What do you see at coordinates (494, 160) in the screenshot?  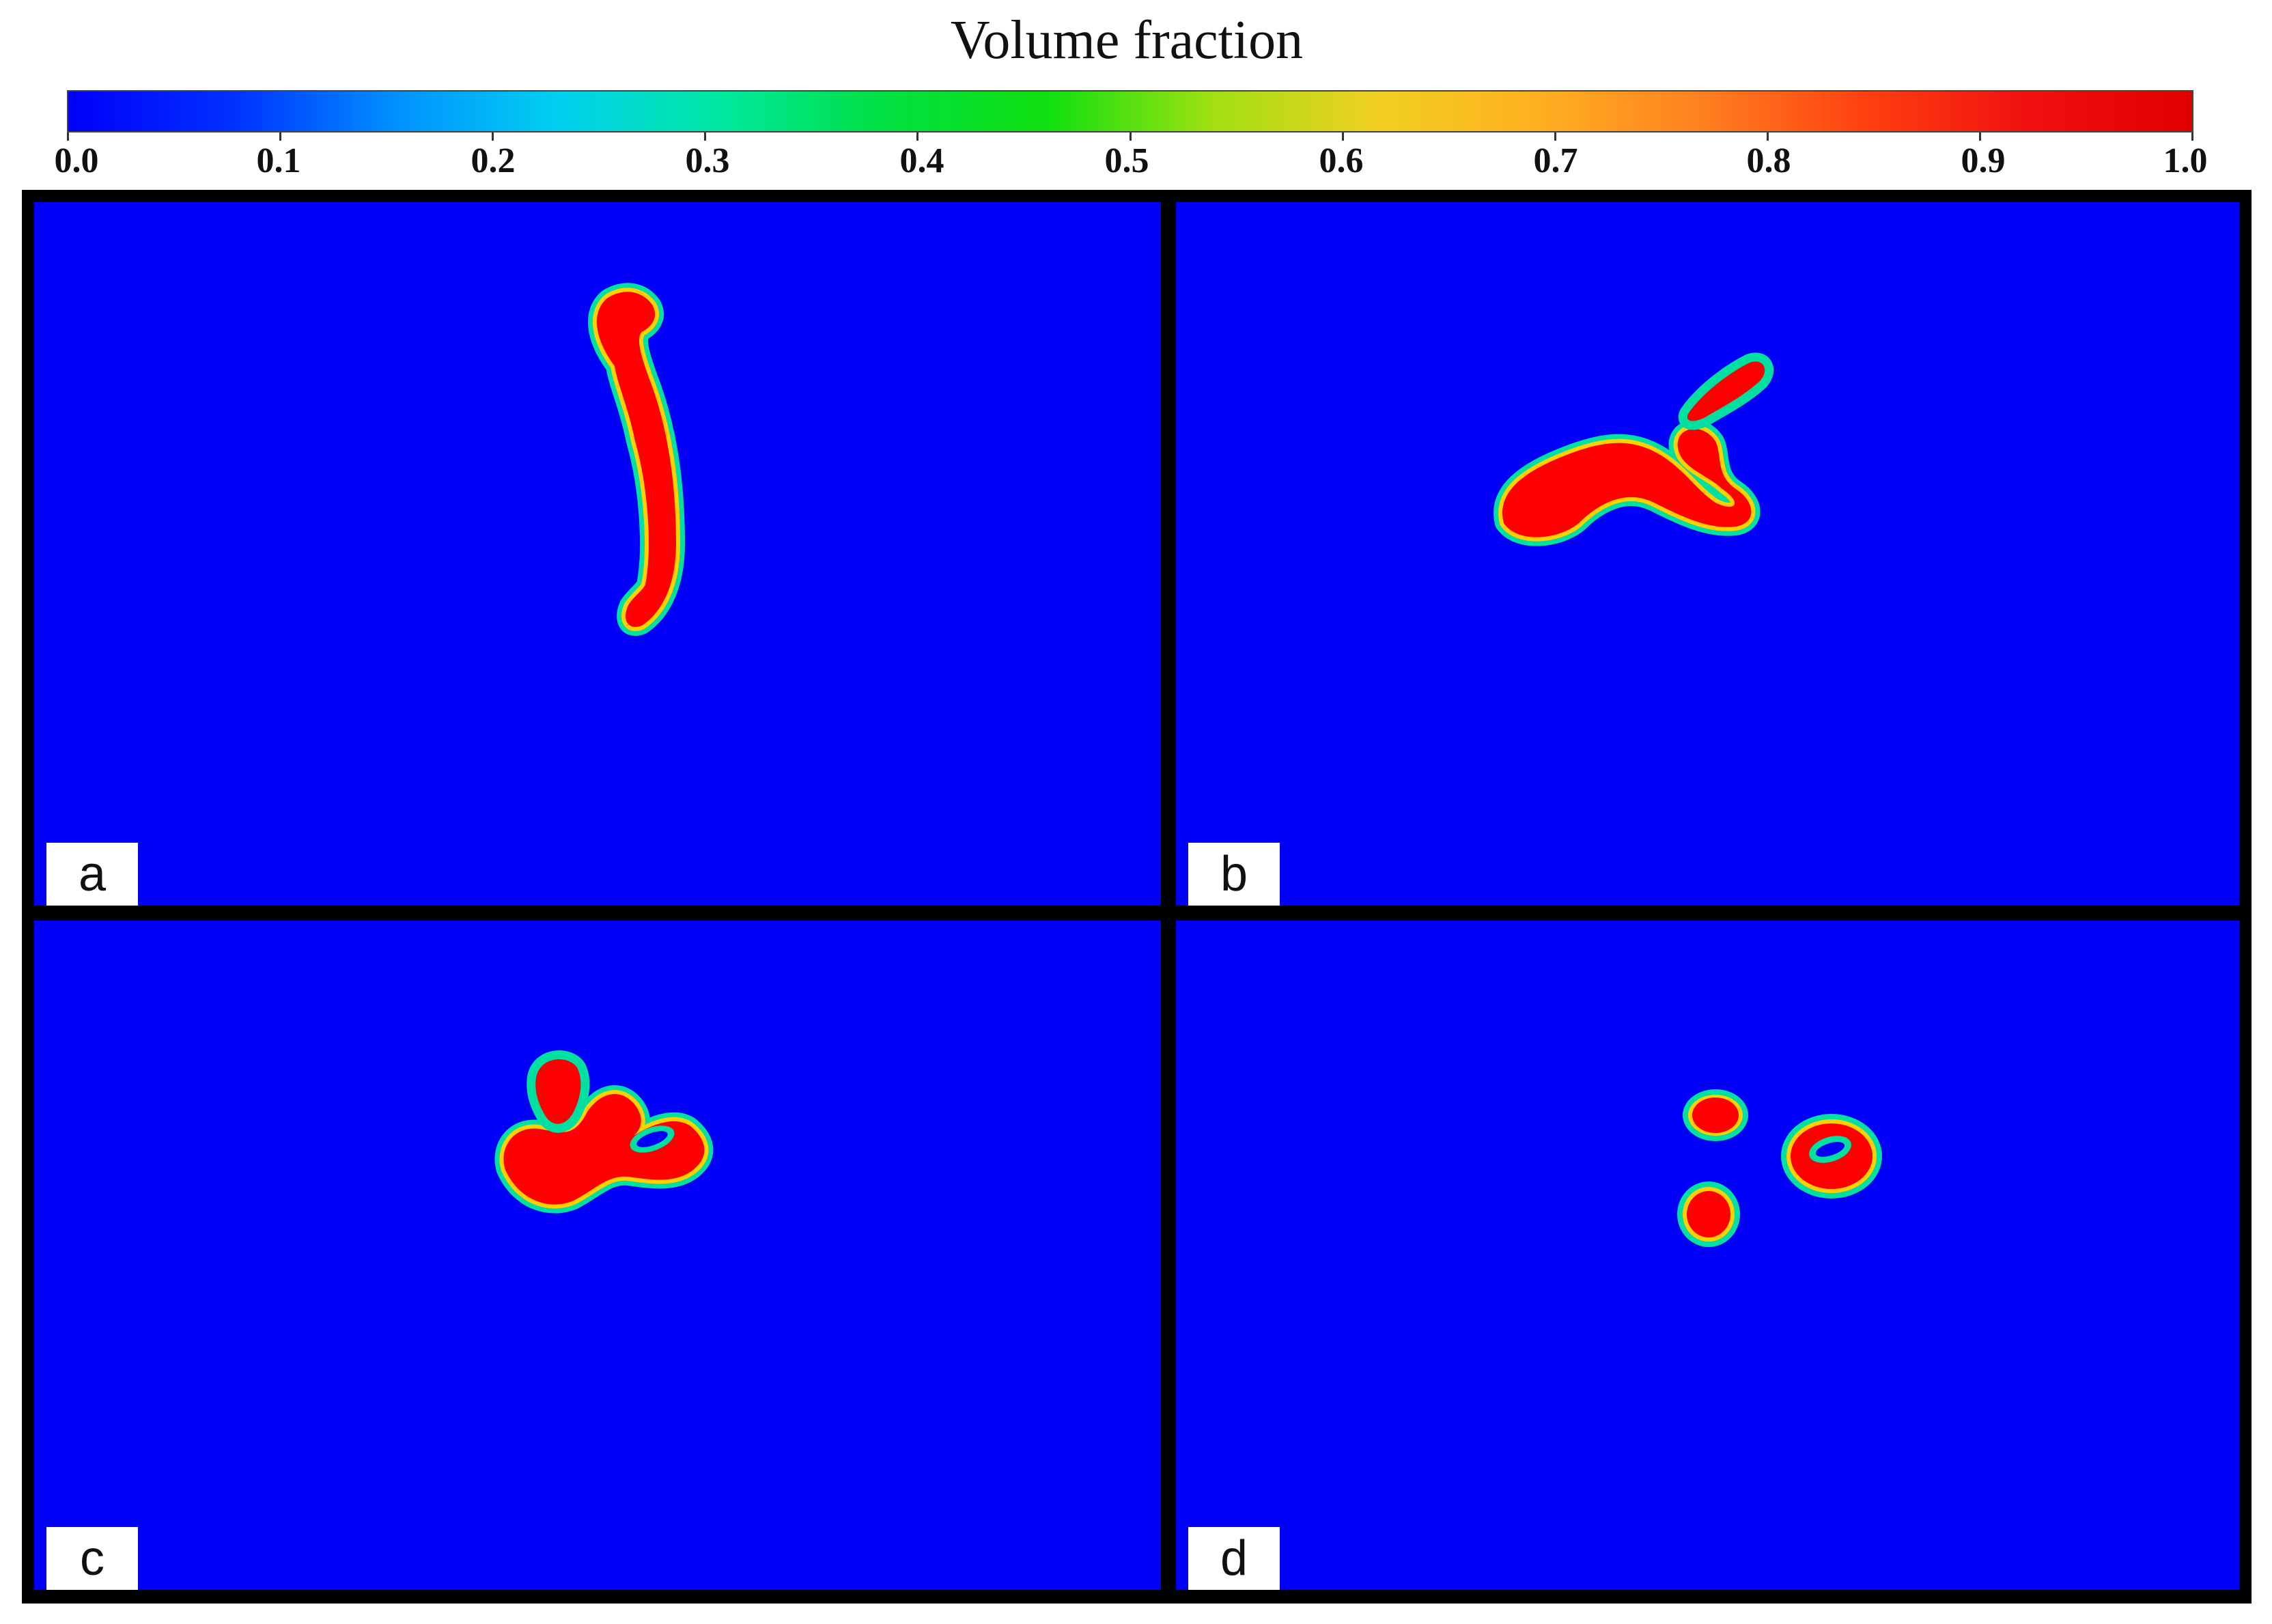 I see `colorbar-tick-label: 0.2` at bounding box center [494, 160].